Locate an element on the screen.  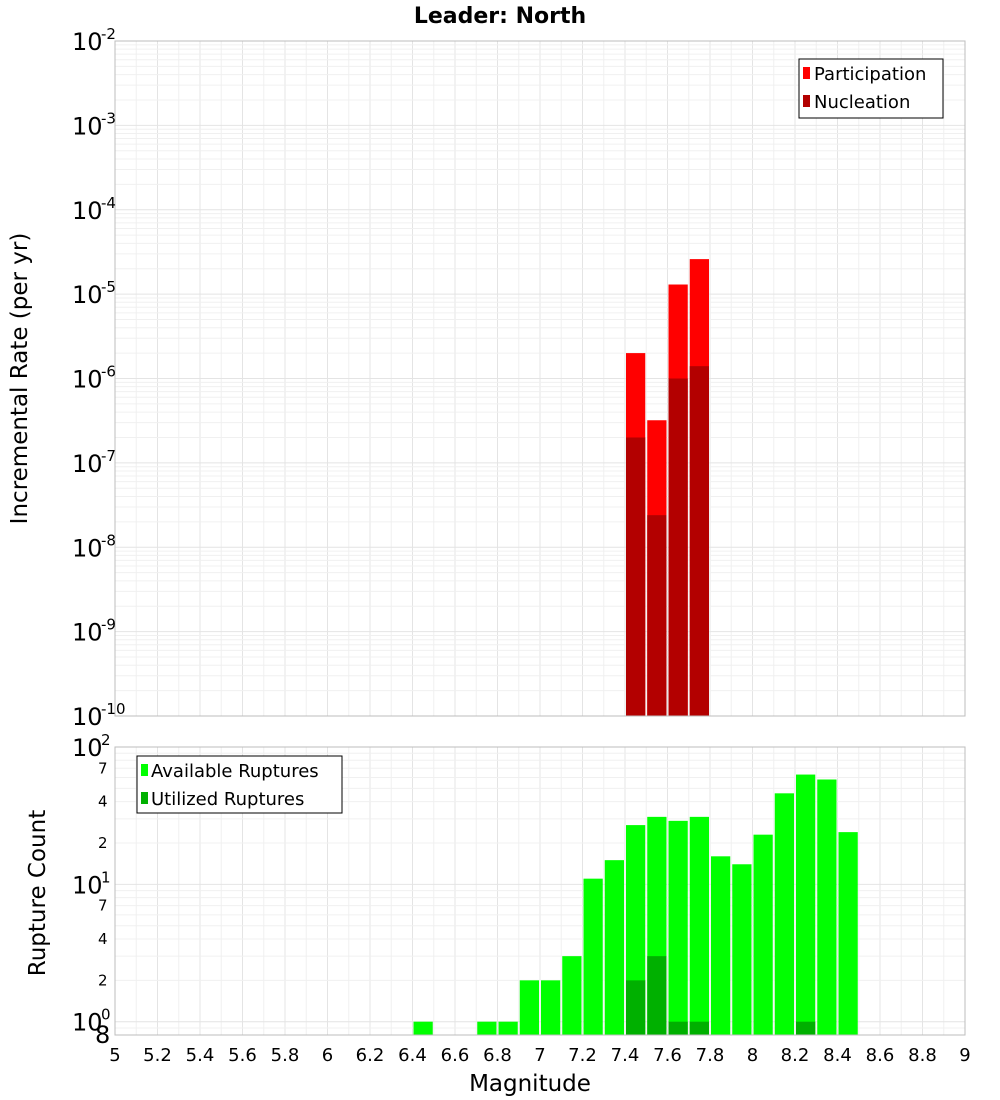
x-tick-label: 5.4 is located at coordinates (200, 1055).